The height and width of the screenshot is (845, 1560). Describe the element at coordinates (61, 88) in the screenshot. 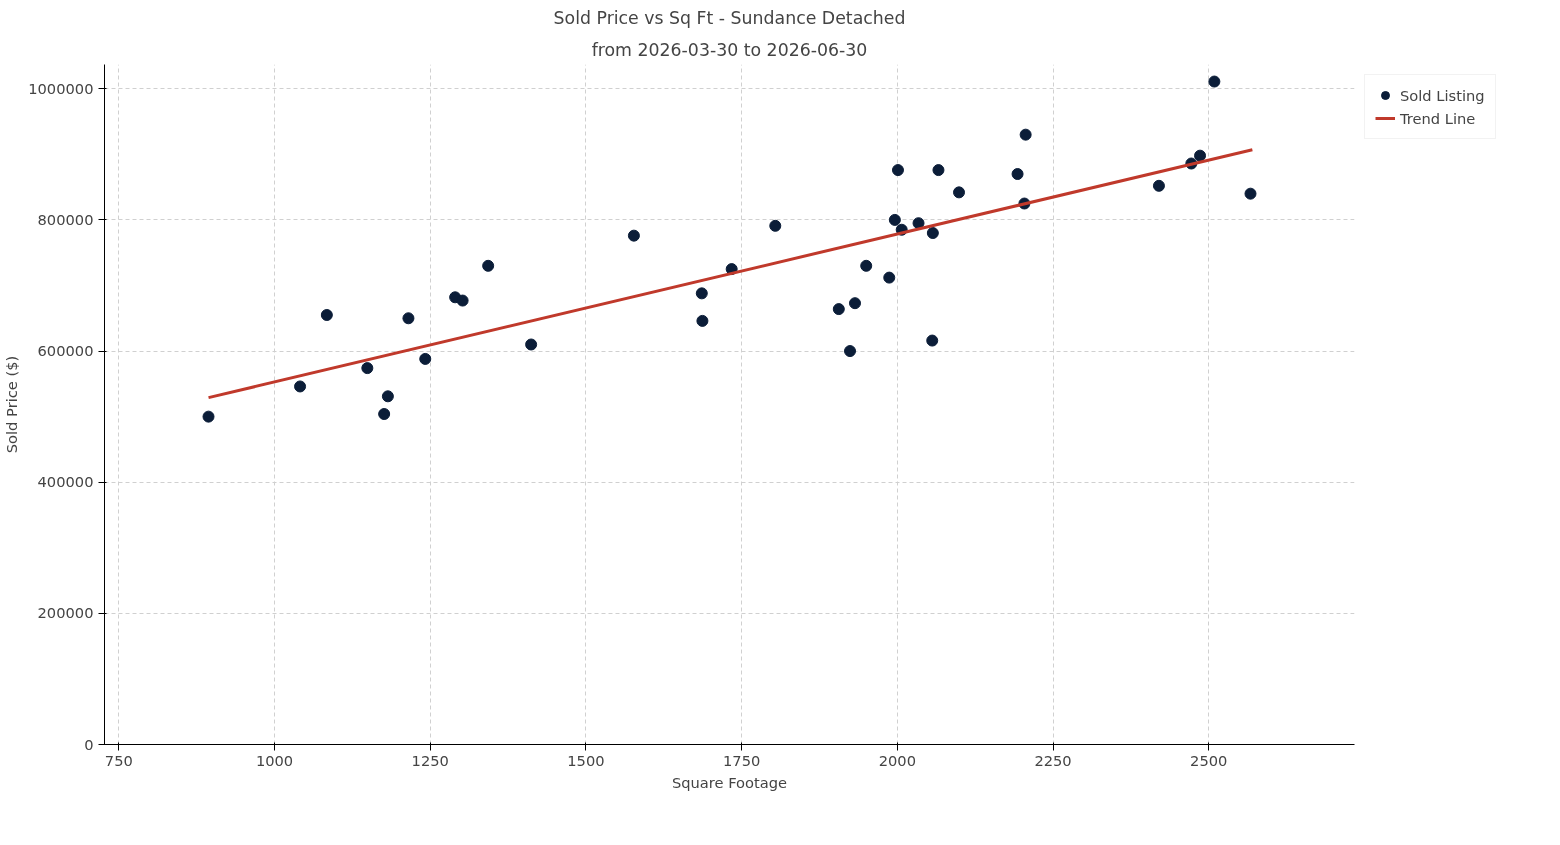

I see `y-tick-label: 1000000` at that location.